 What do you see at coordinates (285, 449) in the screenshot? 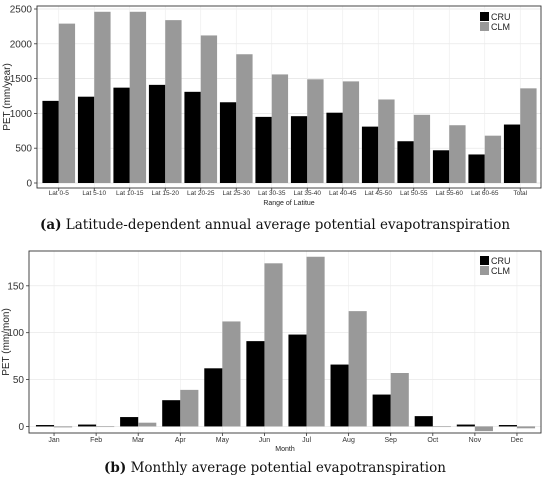
I see `x-axis-title: Month` at bounding box center [285, 449].